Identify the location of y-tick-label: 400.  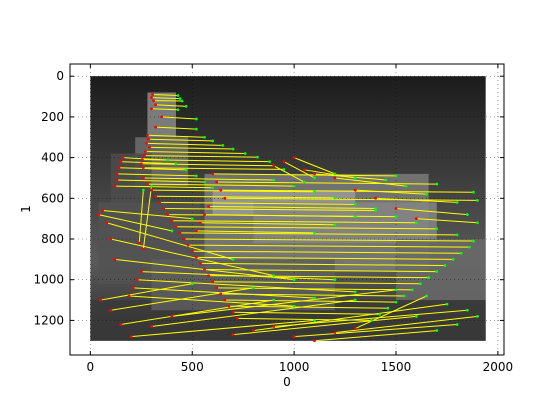
(52, 158).